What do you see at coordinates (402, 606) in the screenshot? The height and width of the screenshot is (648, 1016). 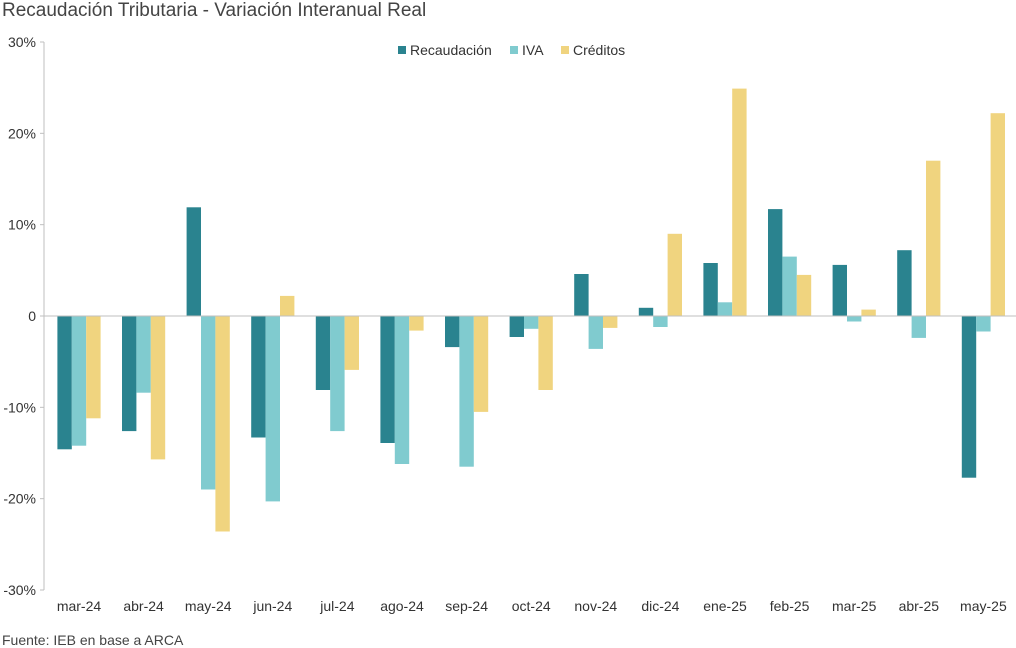 I see `x-tick-label: ago-24` at bounding box center [402, 606].